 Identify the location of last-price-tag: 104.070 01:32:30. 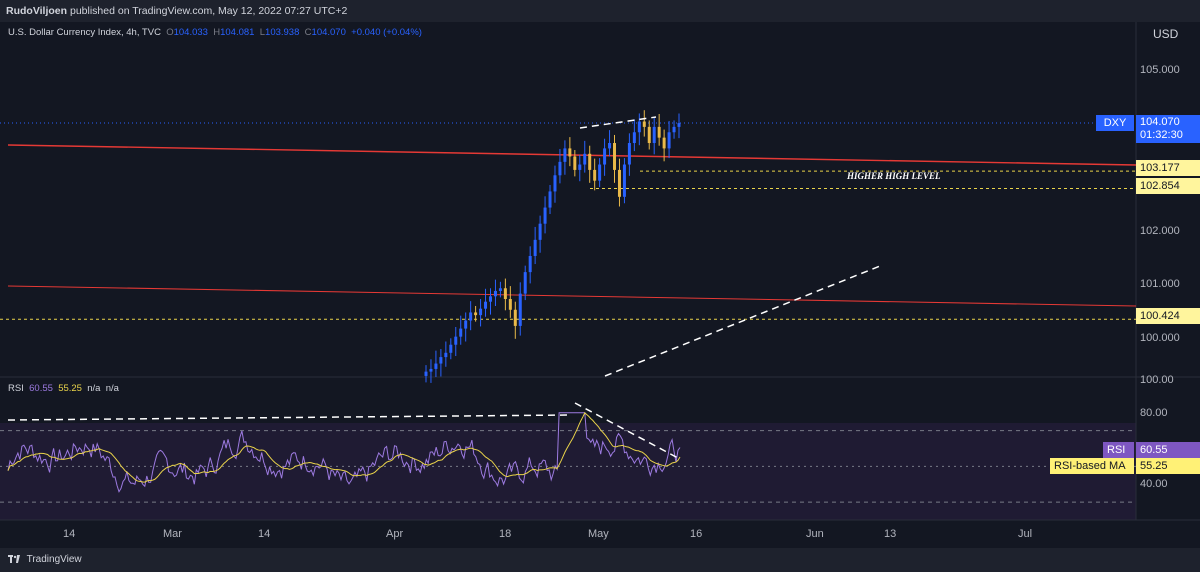
(1168, 129).